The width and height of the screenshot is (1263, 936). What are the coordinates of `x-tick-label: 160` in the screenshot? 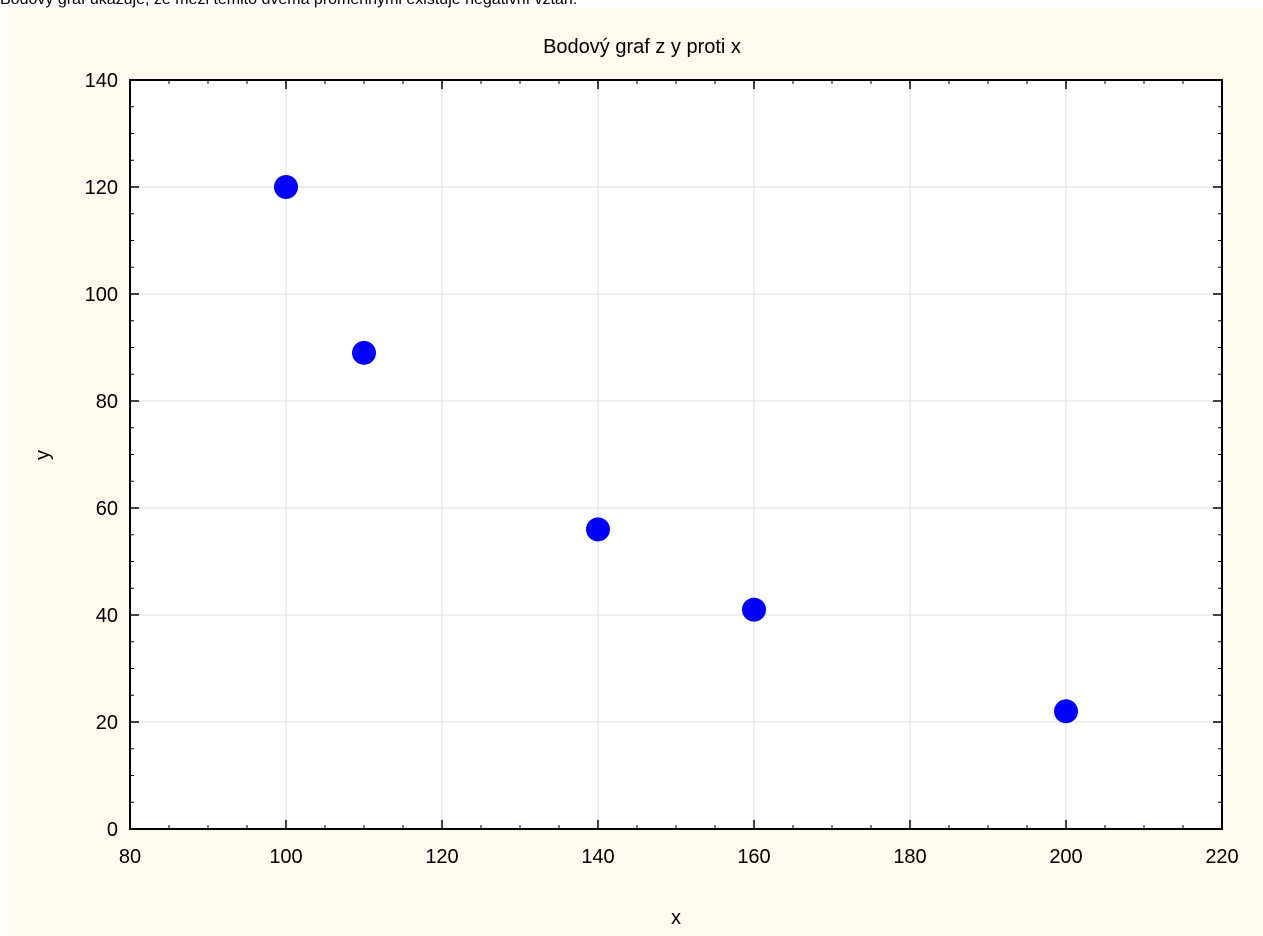 It's located at (753, 857).